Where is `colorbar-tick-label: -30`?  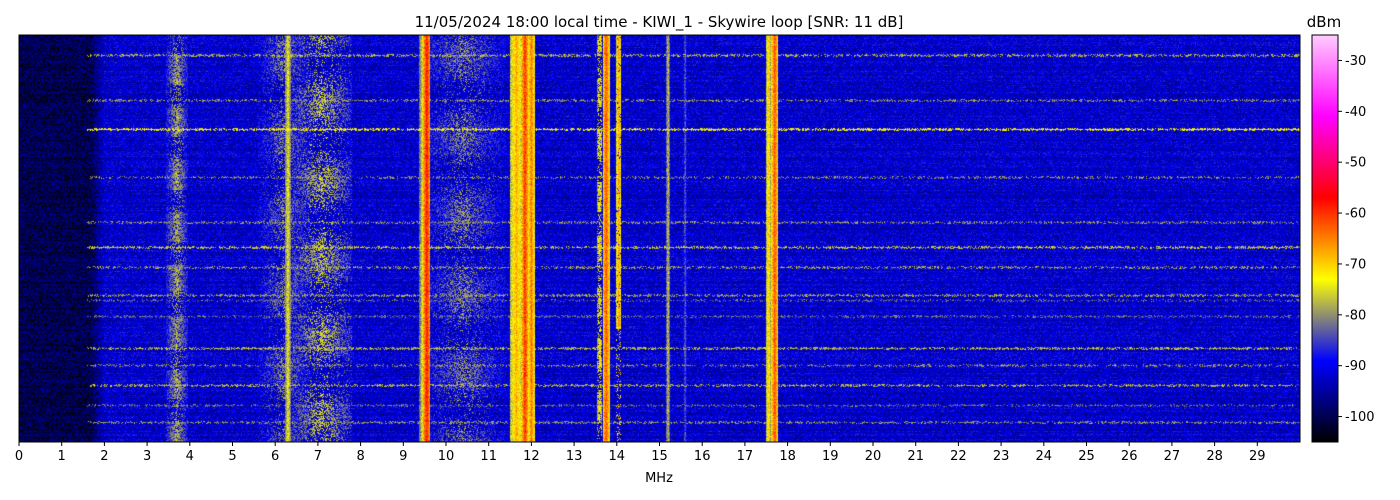 colorbar-tick-label: -30 is located at coordinates (1355, 61).